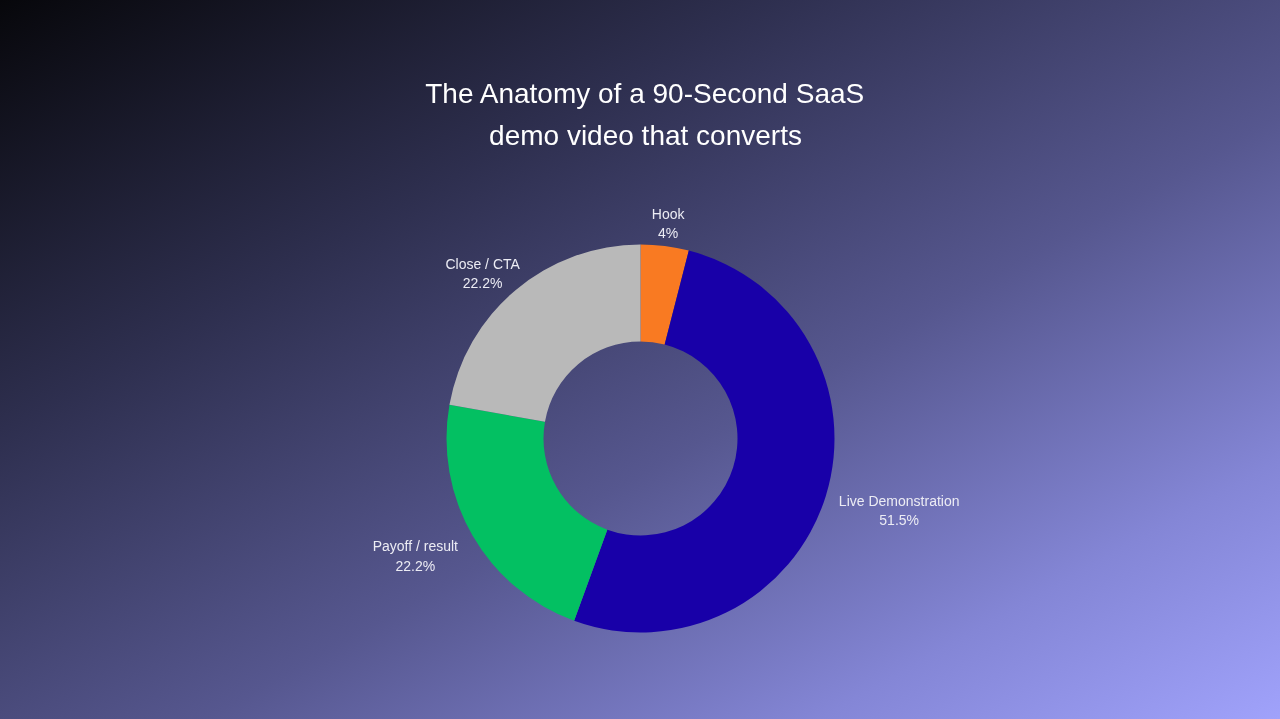 The width and height of the screenshot is (1280, 719). What do you see at coordinates (899, 520) in the screenshot?
I see `data-label: 51.5%` at bounding box center [899, 520].